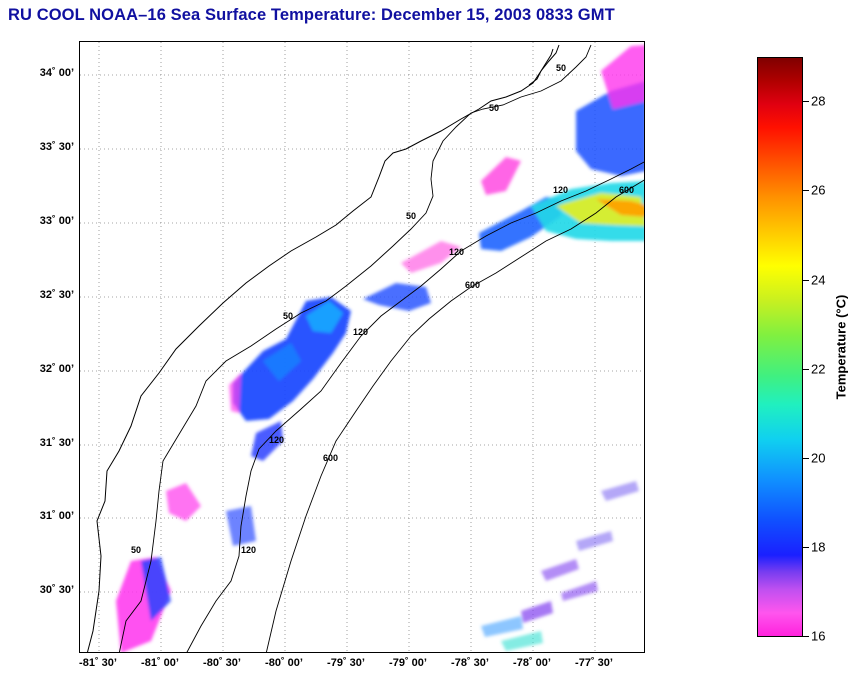 The image size is (849, 673). What do you see at coordinates (494, 108) in the screenshot?
I see `contour-label-50-a: 50` at bounding box center [494, 108].